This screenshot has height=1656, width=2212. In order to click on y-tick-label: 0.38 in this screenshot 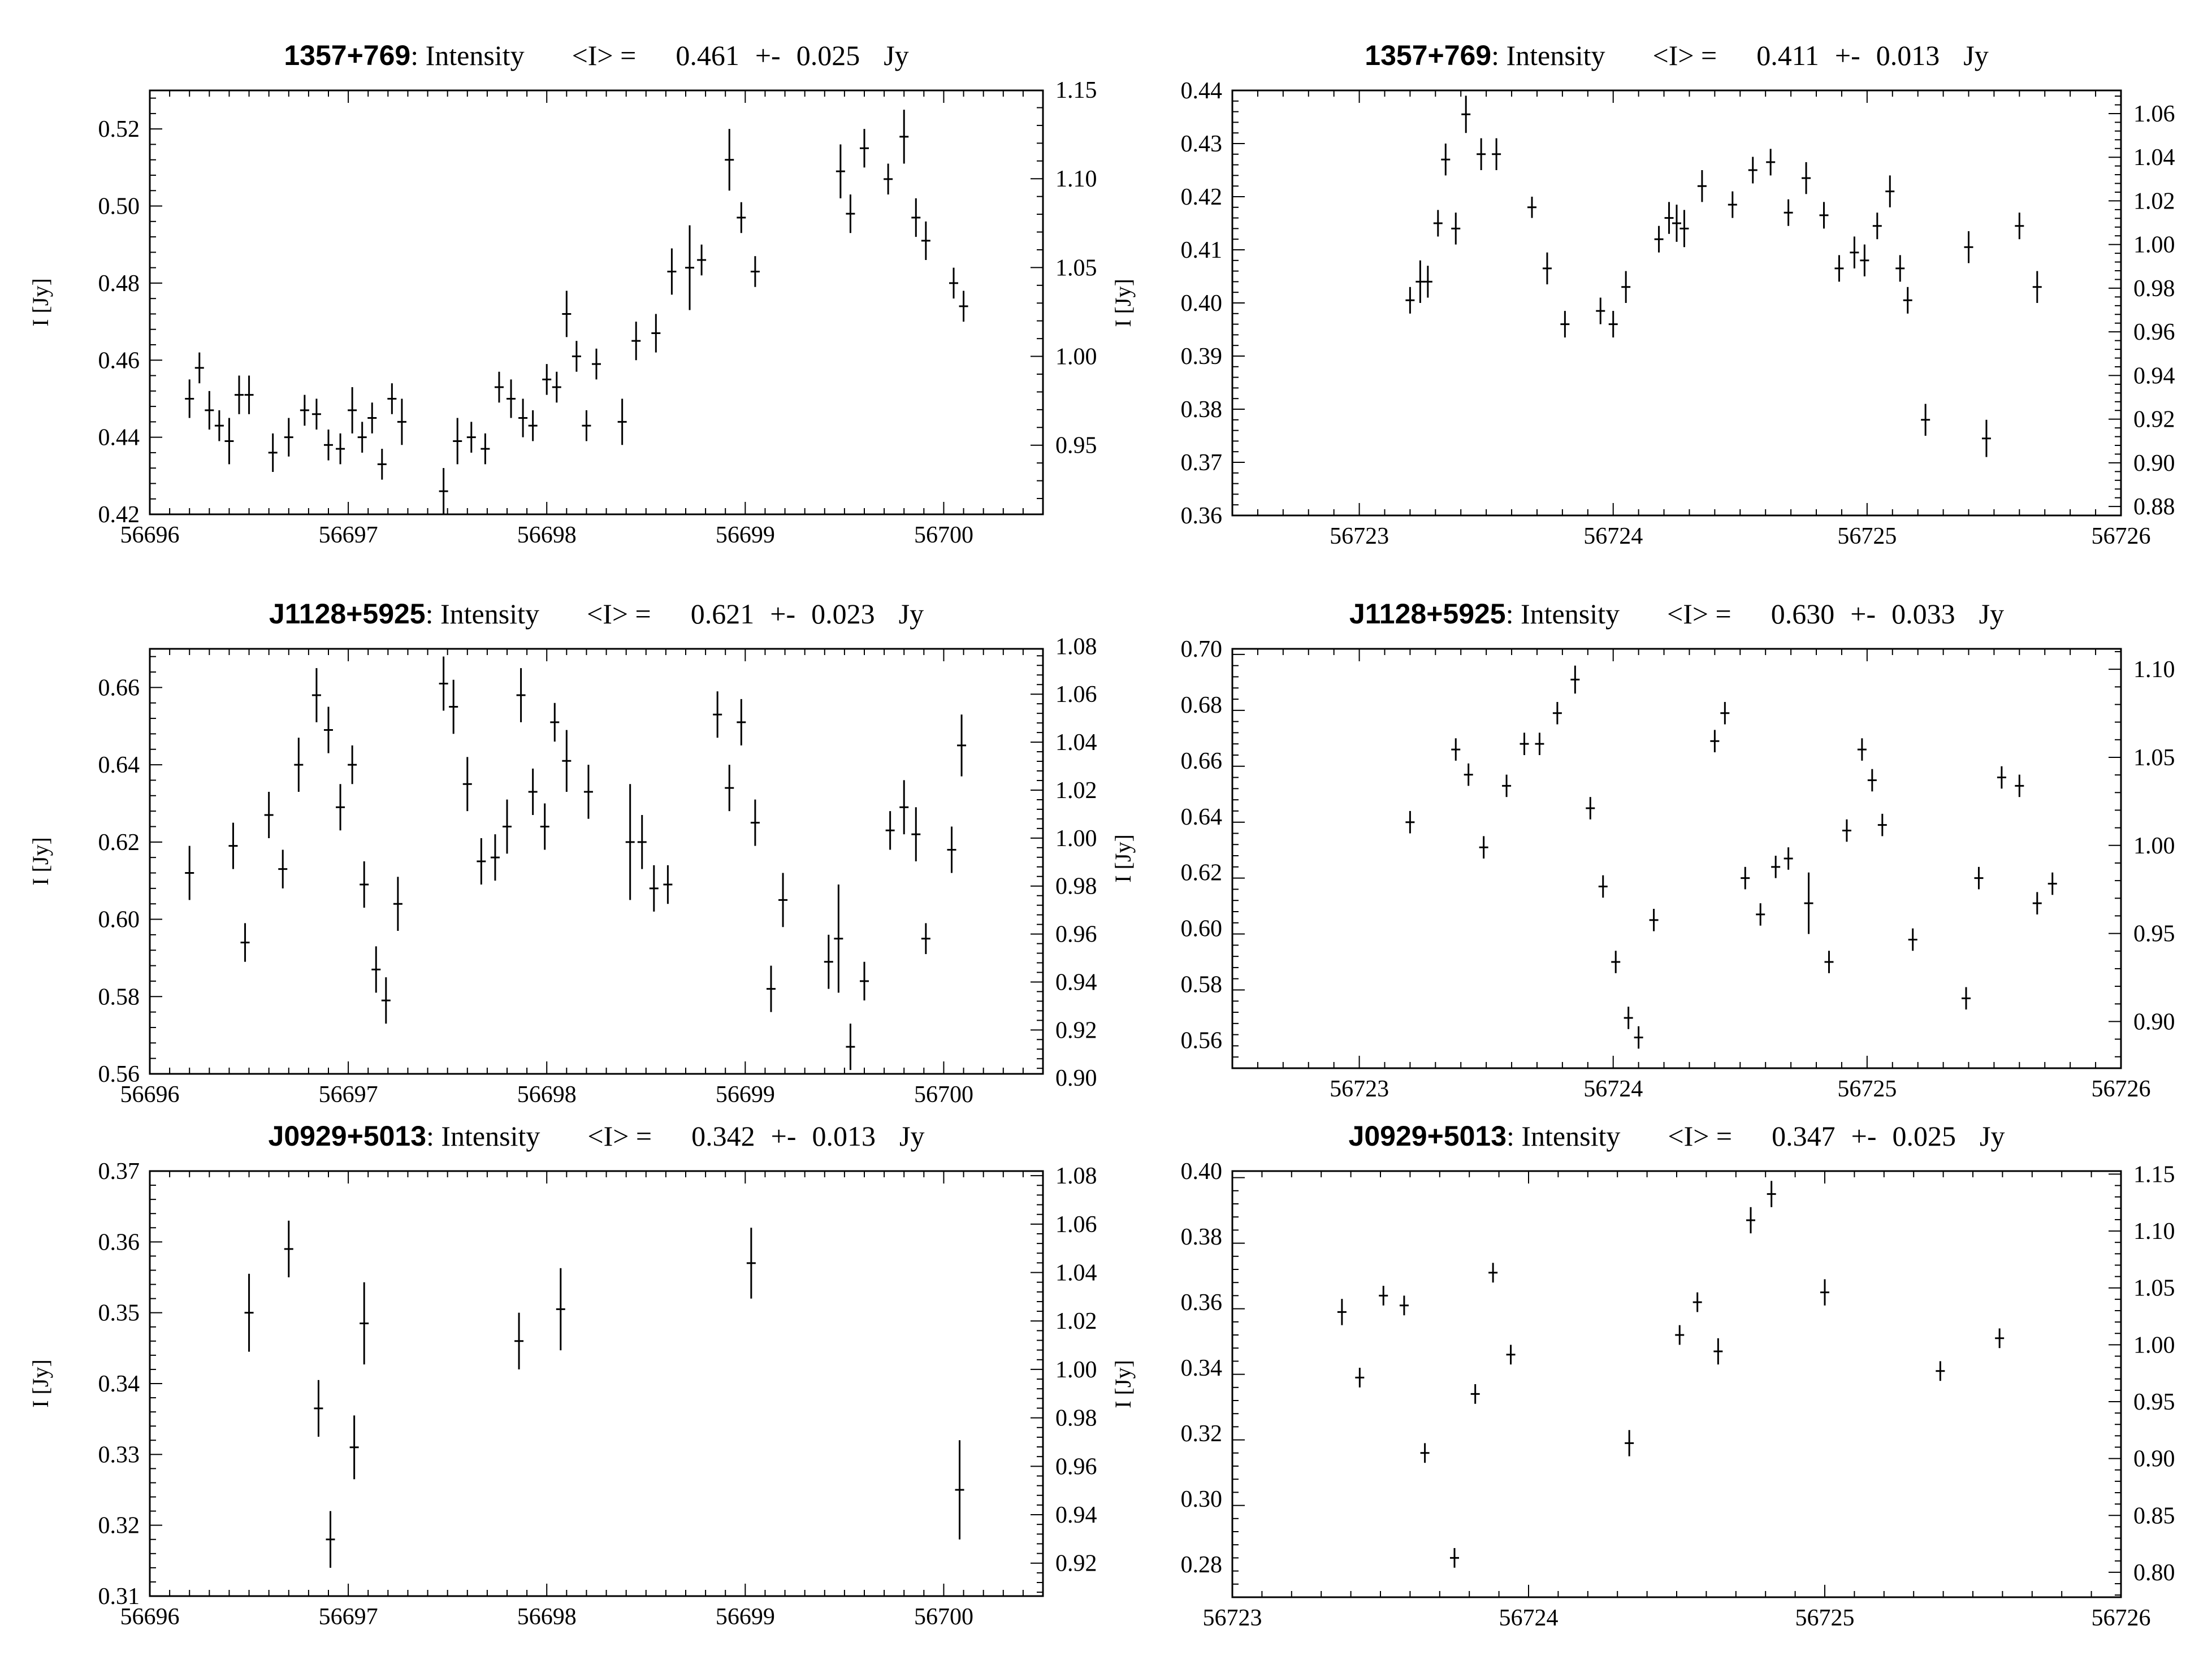, I will do `click(1202, 410)`.